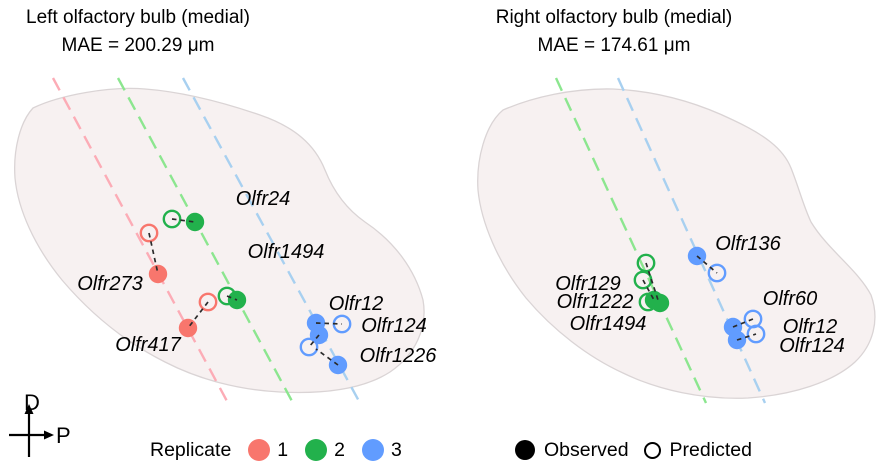 This screenshot has height=473, width=886. Describe the element at coordinates (399, 356) in the screenshot. I see `gene-label: Olfr1226` at that location.